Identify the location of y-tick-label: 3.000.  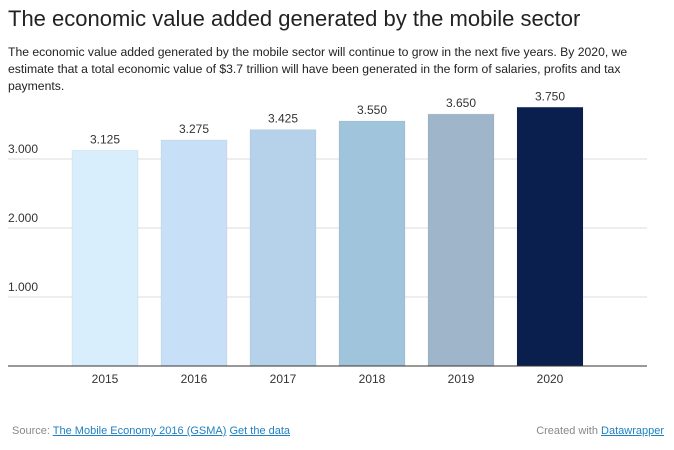
(23, 149).